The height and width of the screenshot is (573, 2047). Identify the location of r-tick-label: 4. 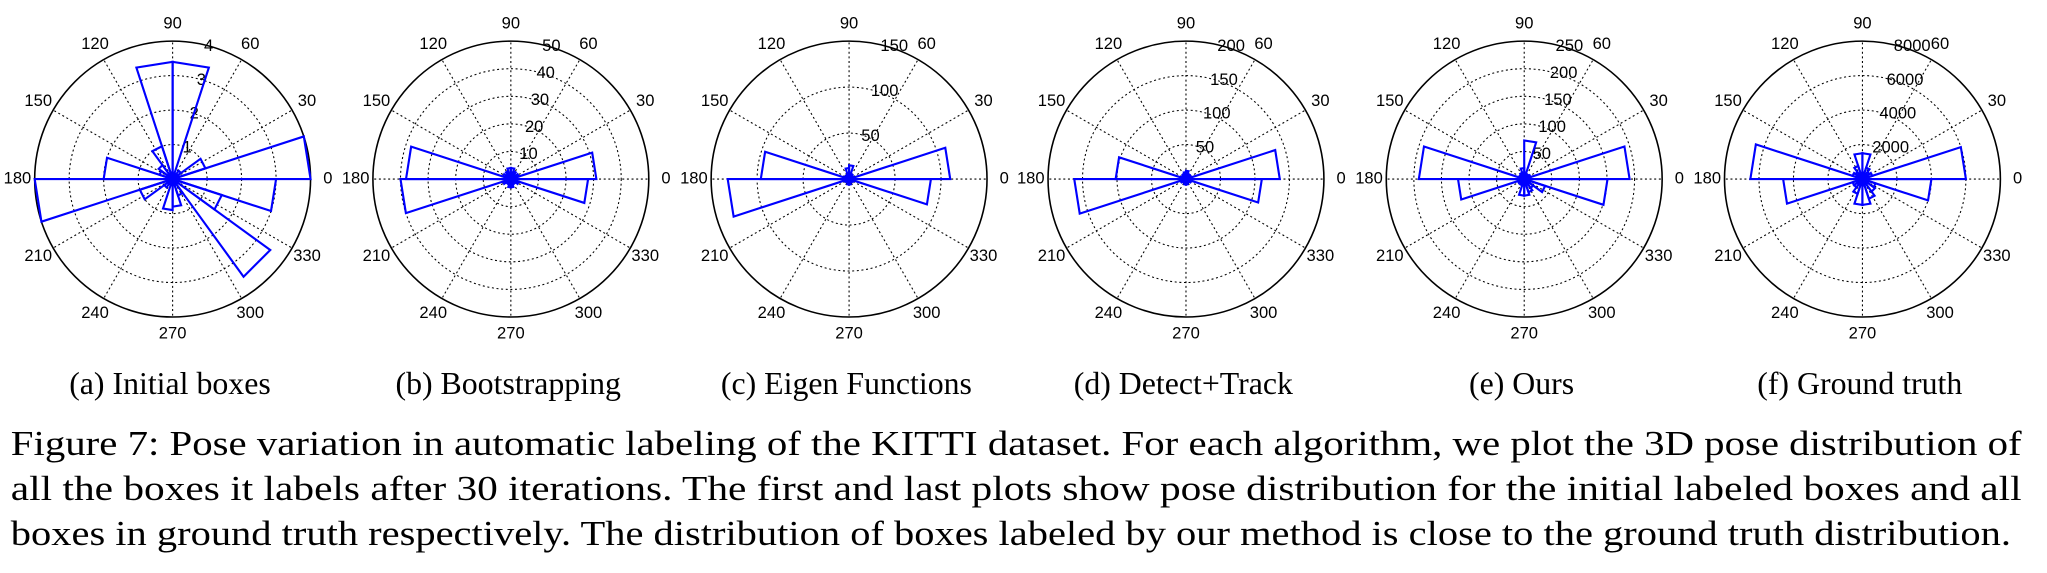
(208, 45).